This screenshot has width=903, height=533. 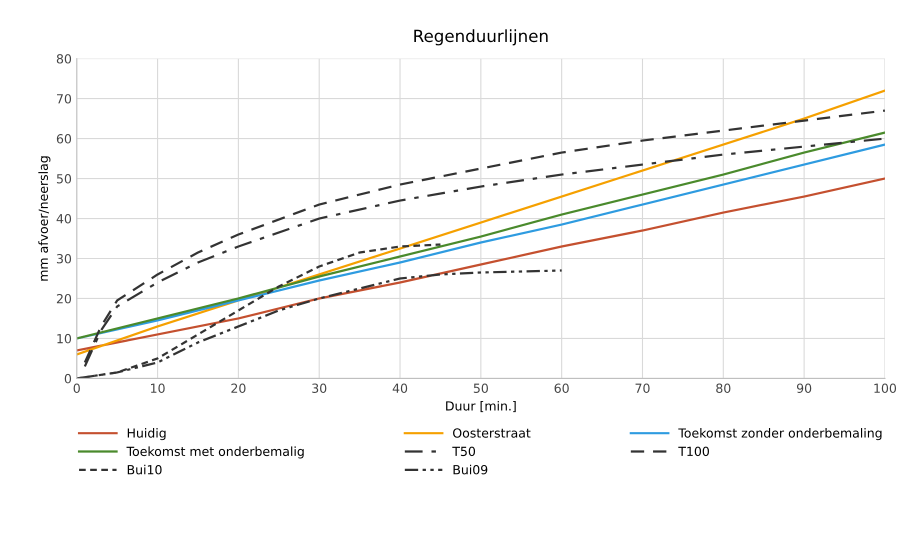 What do you see at coordinates (804, 388) in the screenshot?
I see `x-tick-label: 90` at bounding box center [804, 388].